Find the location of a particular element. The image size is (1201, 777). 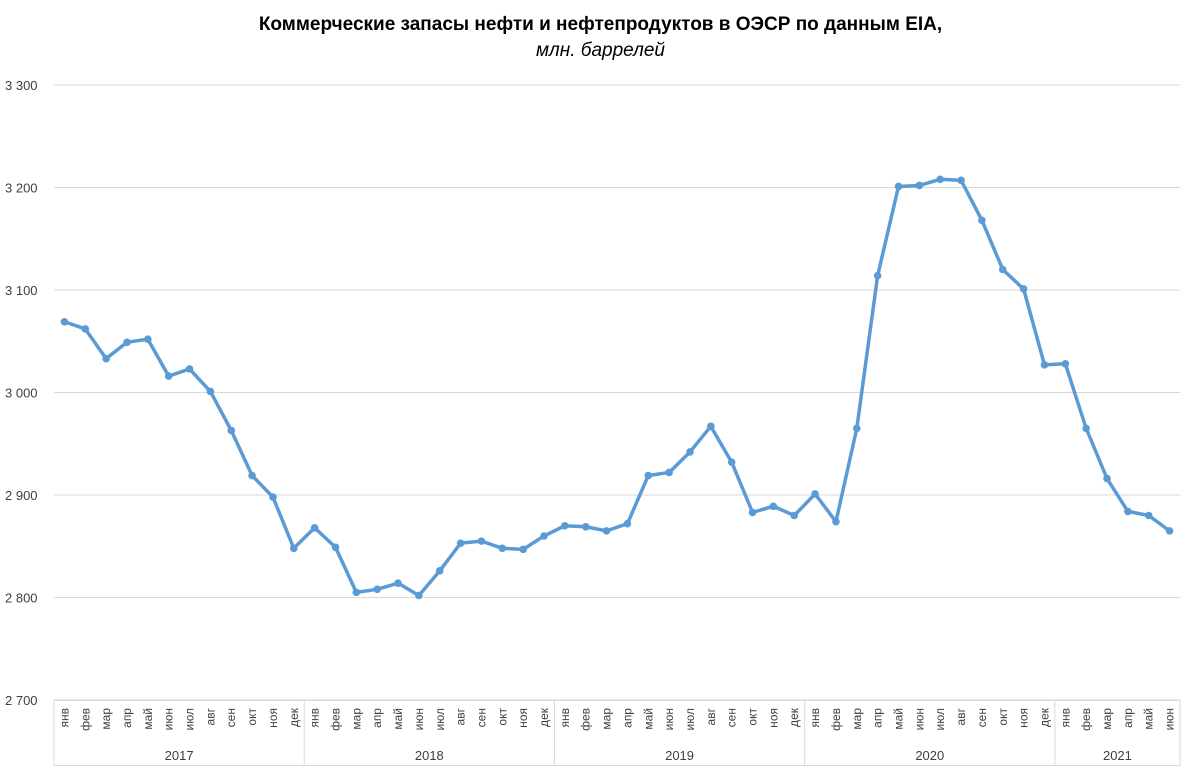

chart-subtitle: млн. баррелей is located at coordinates (600, 50).